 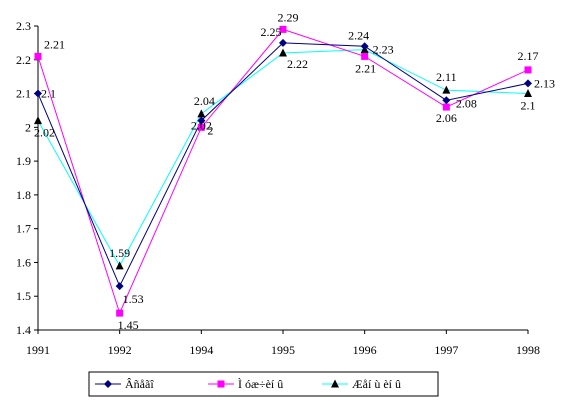 What do you see at coordinates (48, 94) in the screenshot?
I see `series-1-data-label: 2.1` at bounding box center [48, 94].